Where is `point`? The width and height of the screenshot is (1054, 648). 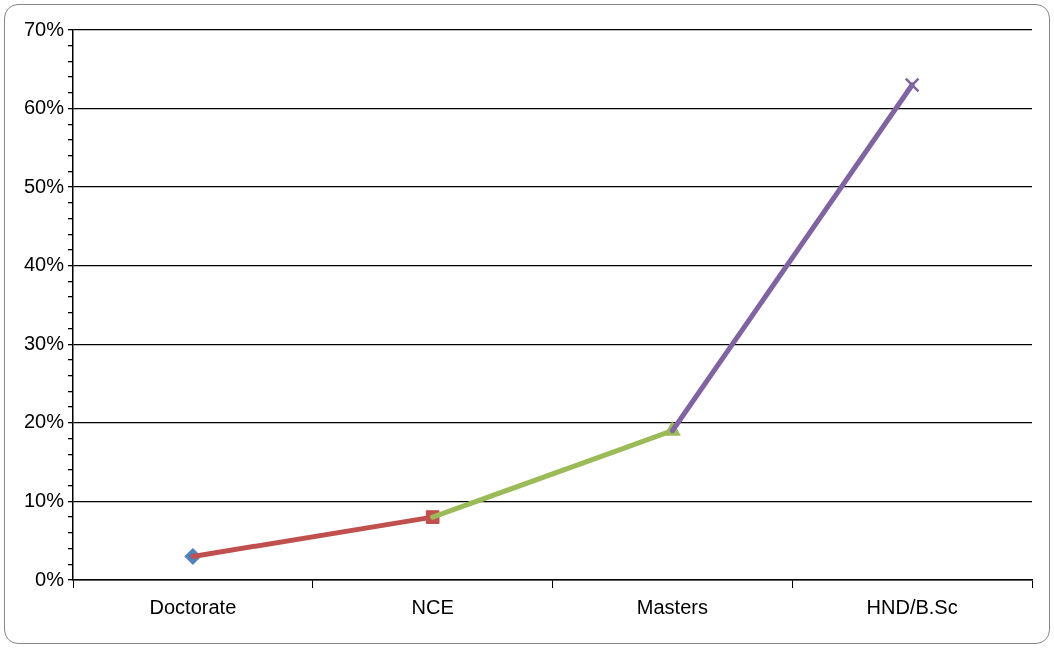
point is located at coordinates (912, 85).